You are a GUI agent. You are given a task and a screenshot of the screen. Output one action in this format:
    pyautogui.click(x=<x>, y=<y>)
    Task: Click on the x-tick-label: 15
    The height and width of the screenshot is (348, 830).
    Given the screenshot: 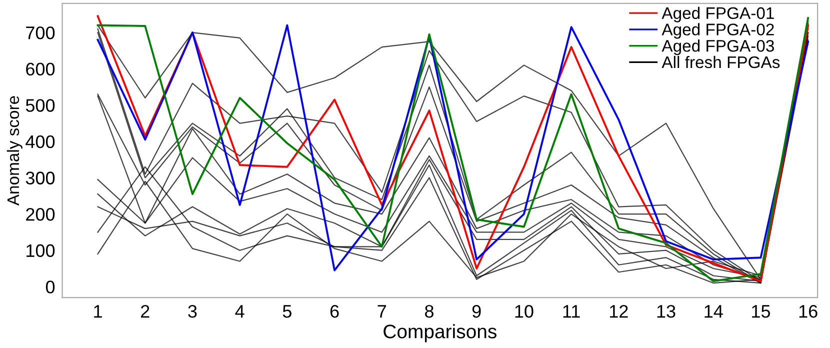 What is the action you would take?
    pyautogui.click(x=761, y=311)
    